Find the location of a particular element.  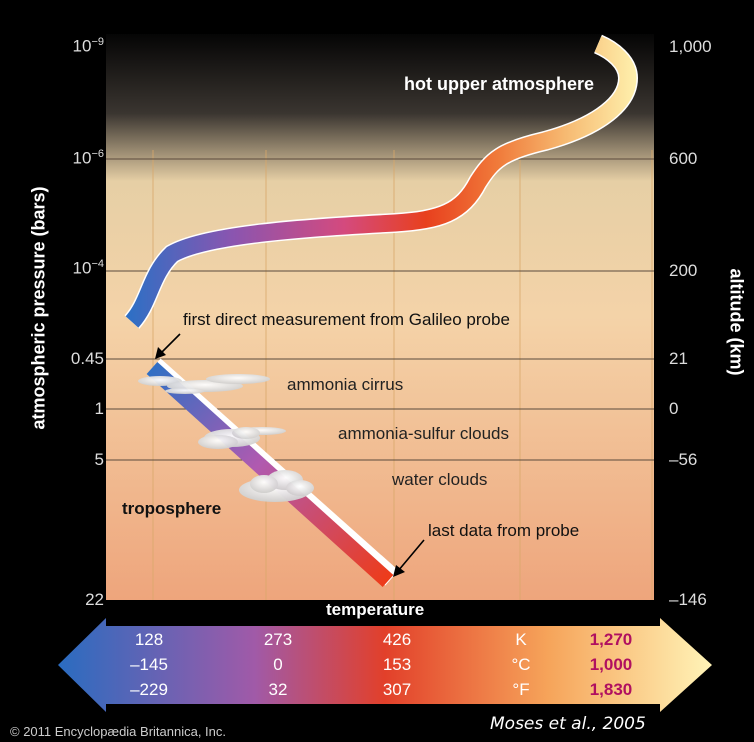

temp-col-2-k: 273 is located at coordinates (278, 639).